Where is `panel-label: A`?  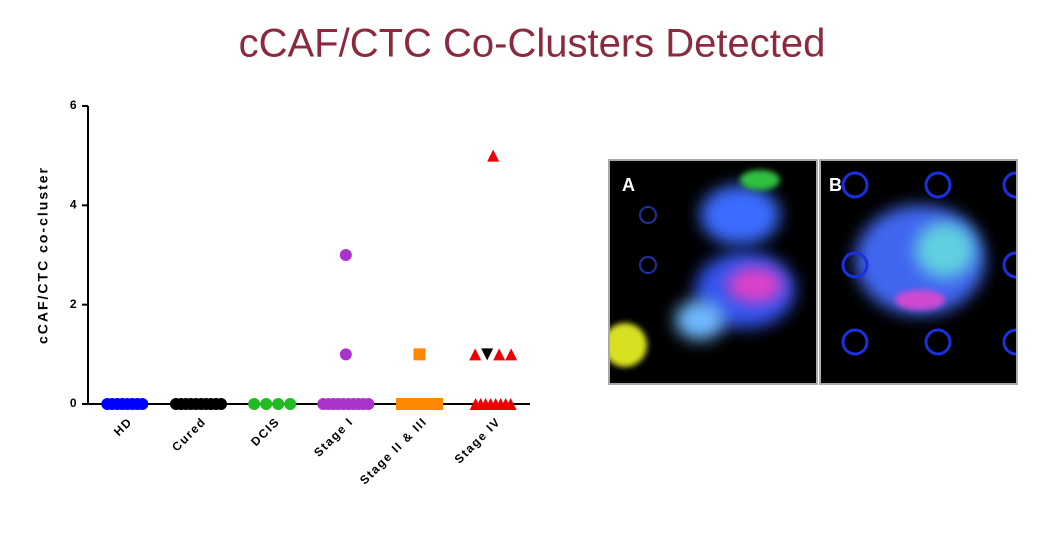 panel-label: A is located at coordinates (628, 185).